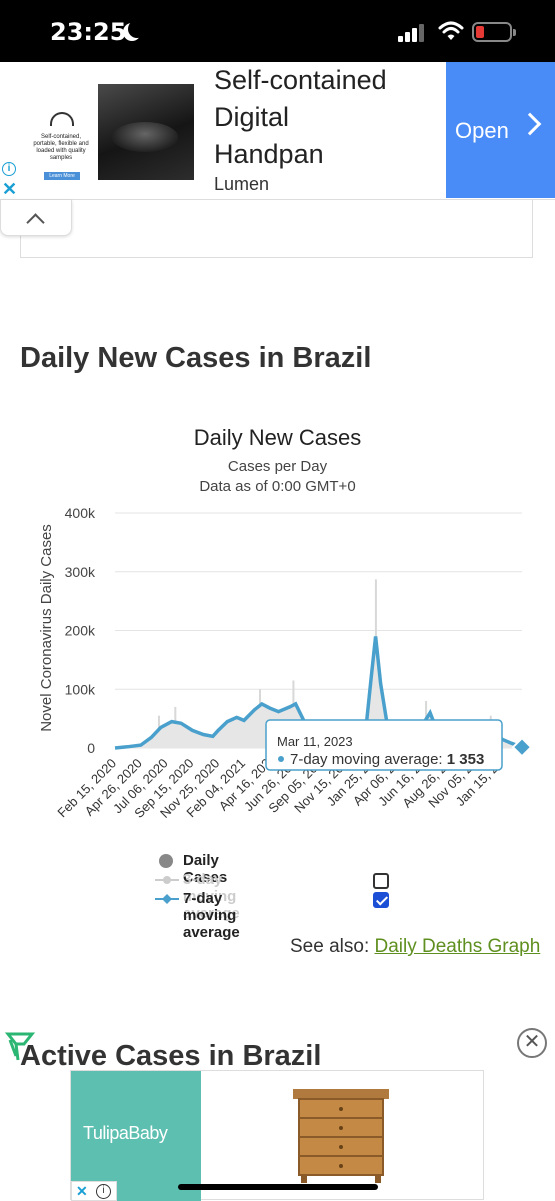 The height and width of the screenshot is (1201, 555). I want to click on ad-title-line: Self-contained, so click(300, 80).